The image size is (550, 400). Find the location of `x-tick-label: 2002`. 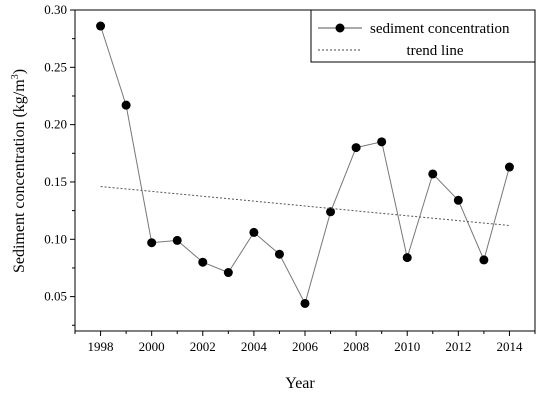

x-tick-label: 2002 is located at coordinates (203, 346).